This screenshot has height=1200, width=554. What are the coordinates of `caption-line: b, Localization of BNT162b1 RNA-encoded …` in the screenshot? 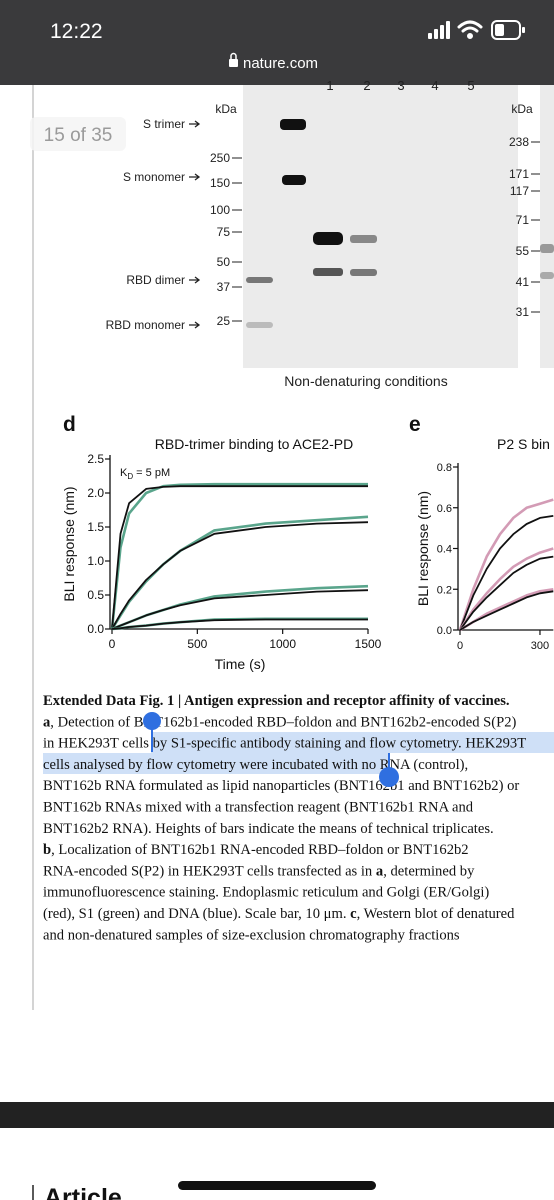 It's located at (256, 850).